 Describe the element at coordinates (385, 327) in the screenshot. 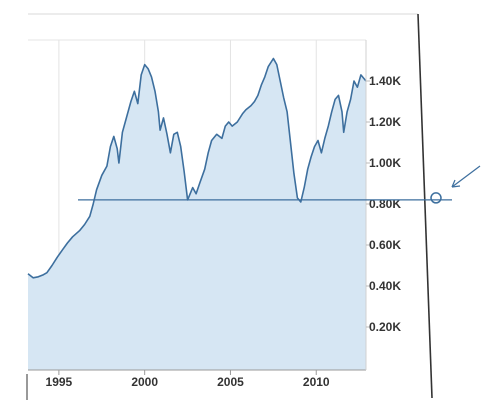

I see `y-tick-label: 0.20K` at that location.